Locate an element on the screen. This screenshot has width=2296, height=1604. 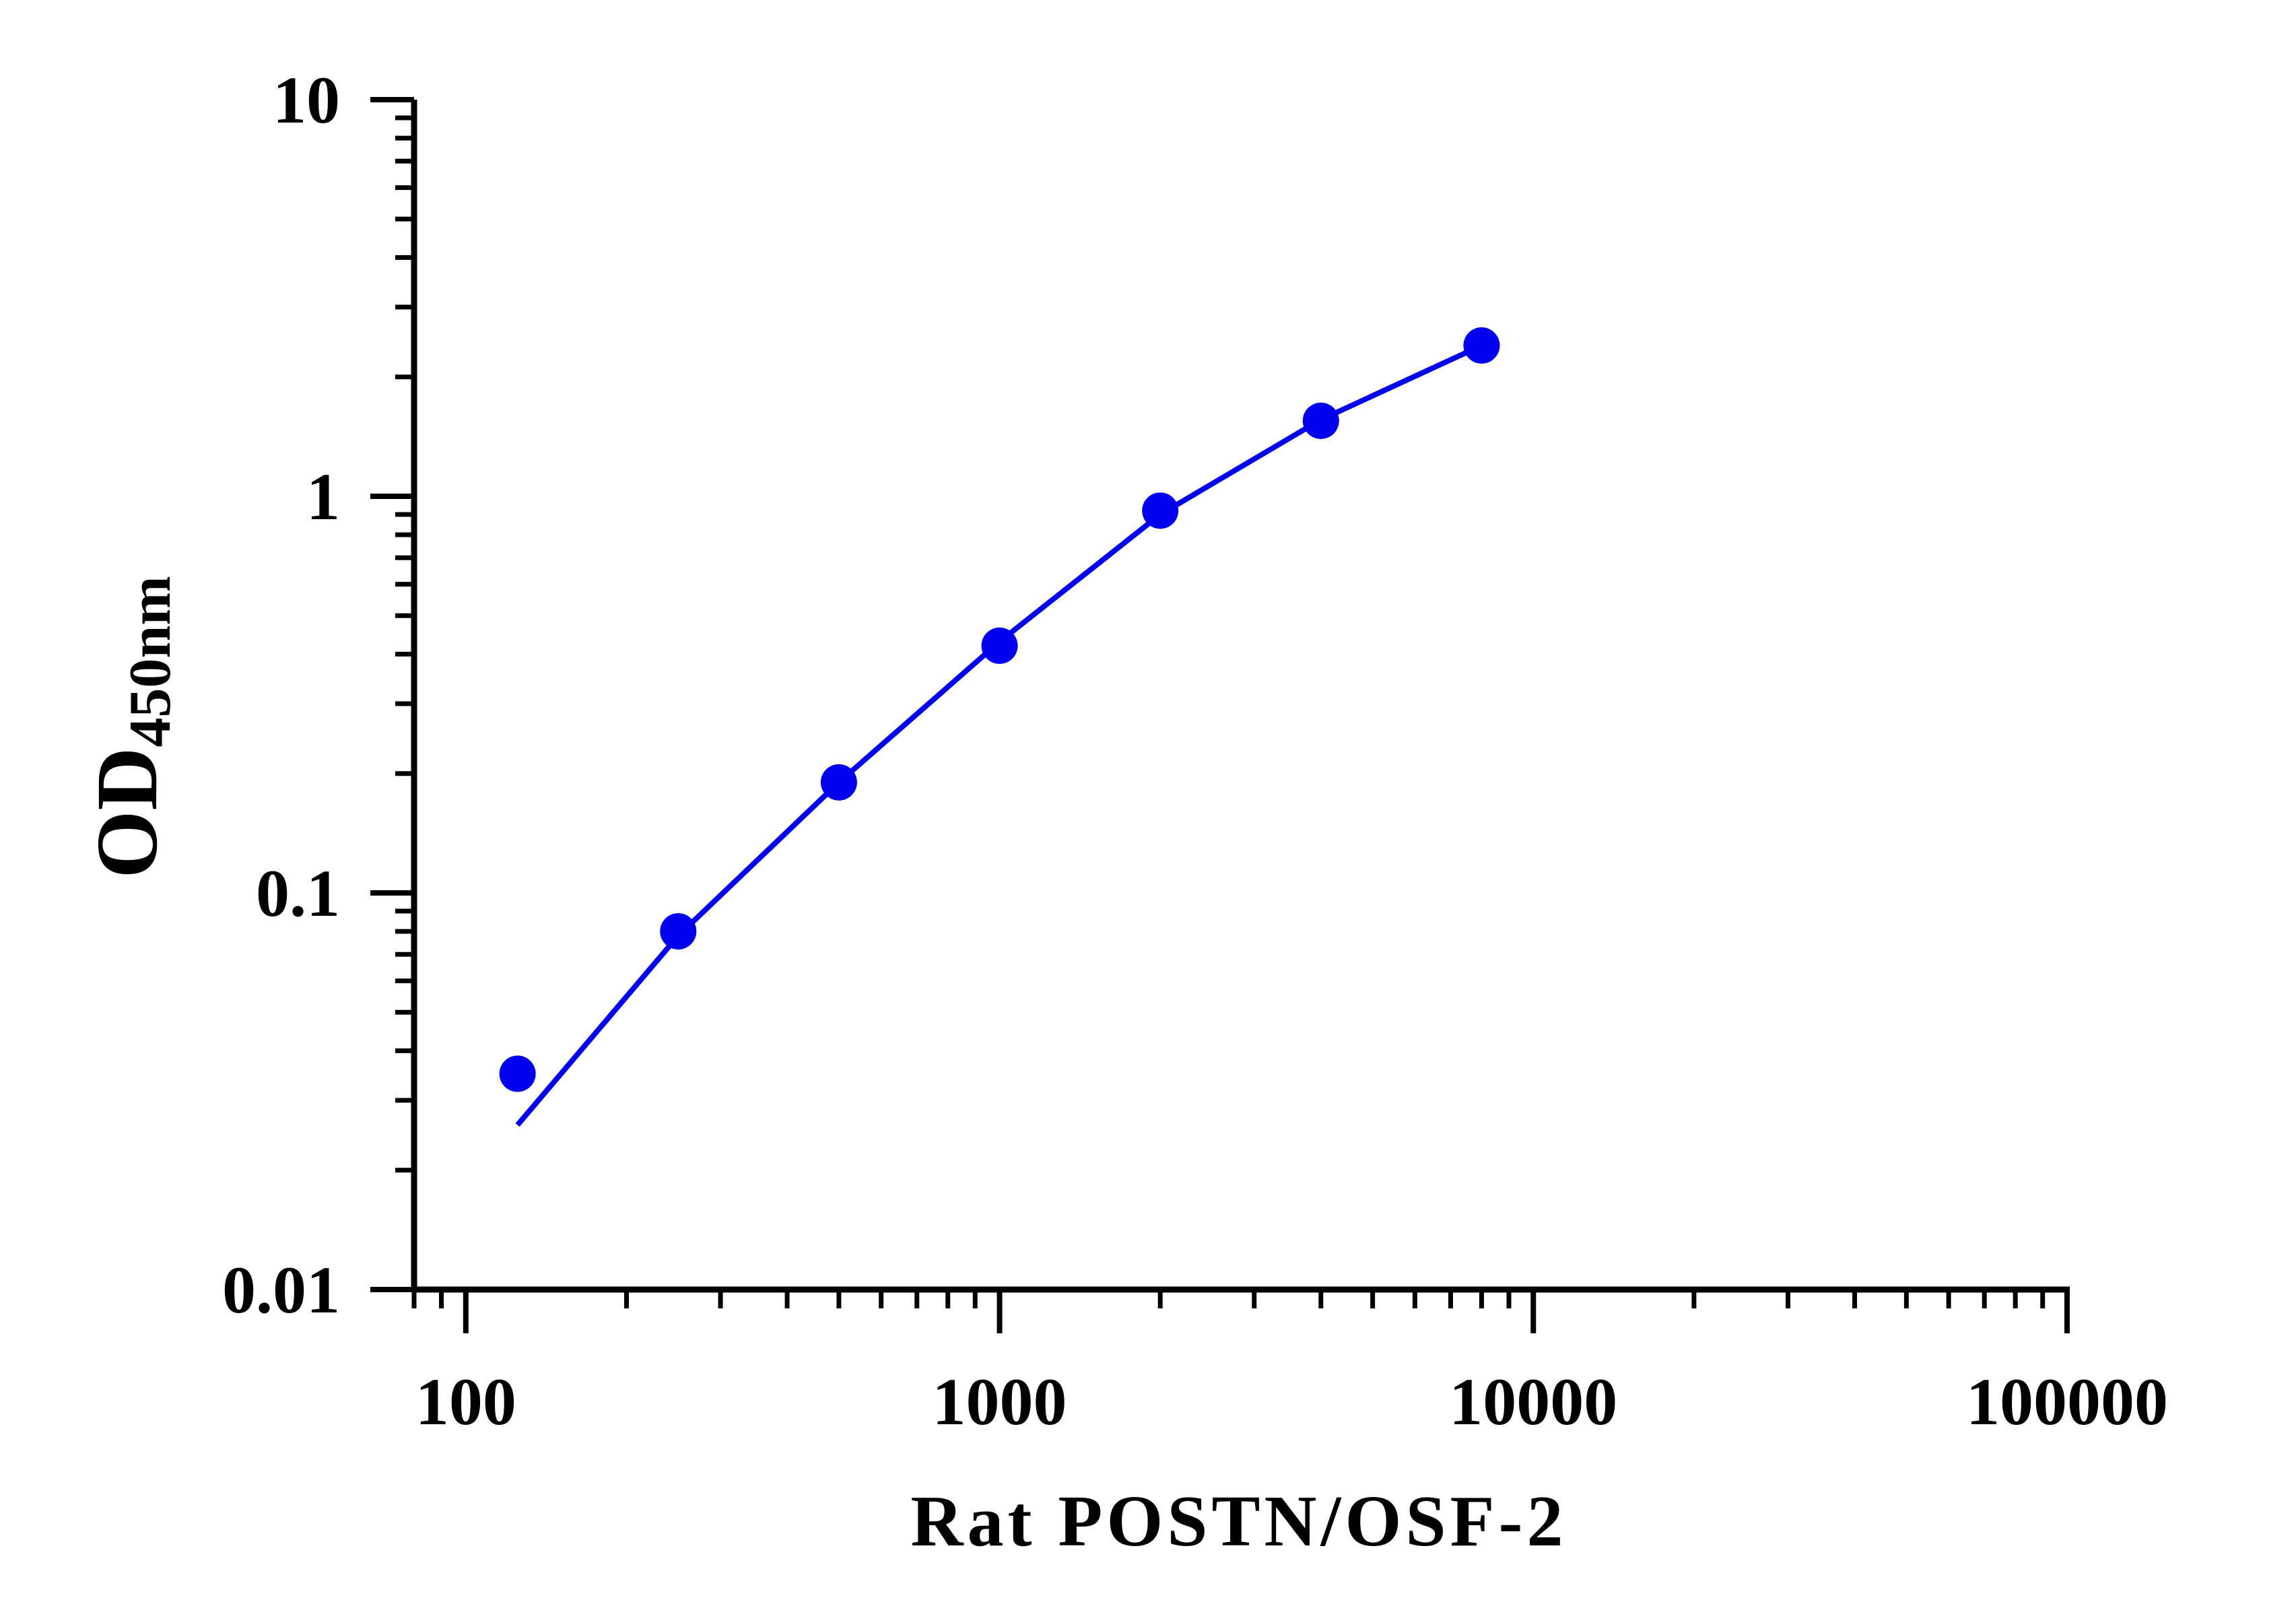
y-axis-title-subscript: 450nm is located at coordinates (150, 661).